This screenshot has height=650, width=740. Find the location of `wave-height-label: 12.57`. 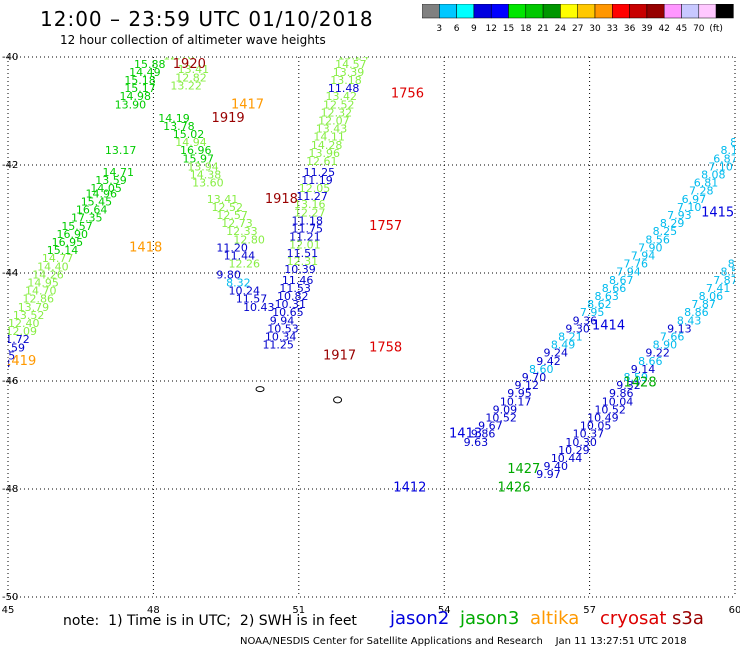

wave-height-label: 12.57 is located at coordinates (232, 215).